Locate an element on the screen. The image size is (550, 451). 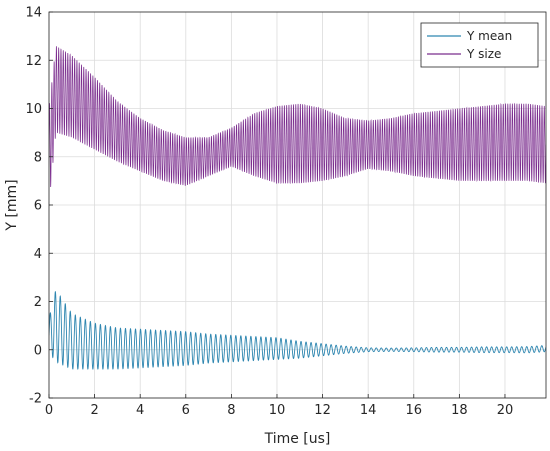
x-tick-label: 4 is located at coordinates (140, 410).